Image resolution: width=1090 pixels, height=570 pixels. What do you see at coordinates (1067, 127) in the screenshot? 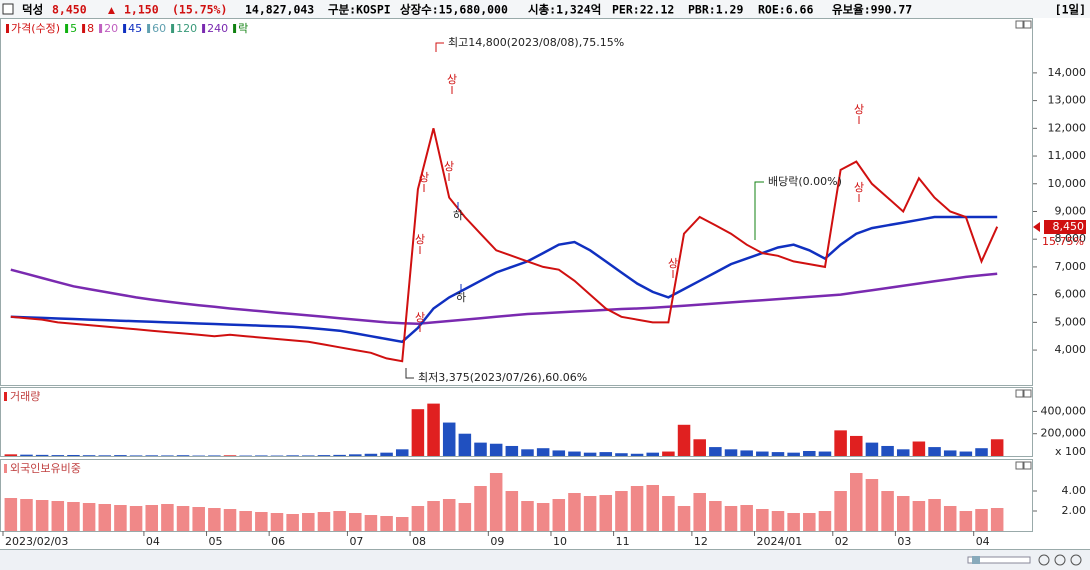
I see `y-tick-label: 12,000` at bounding box center [1067, 127].